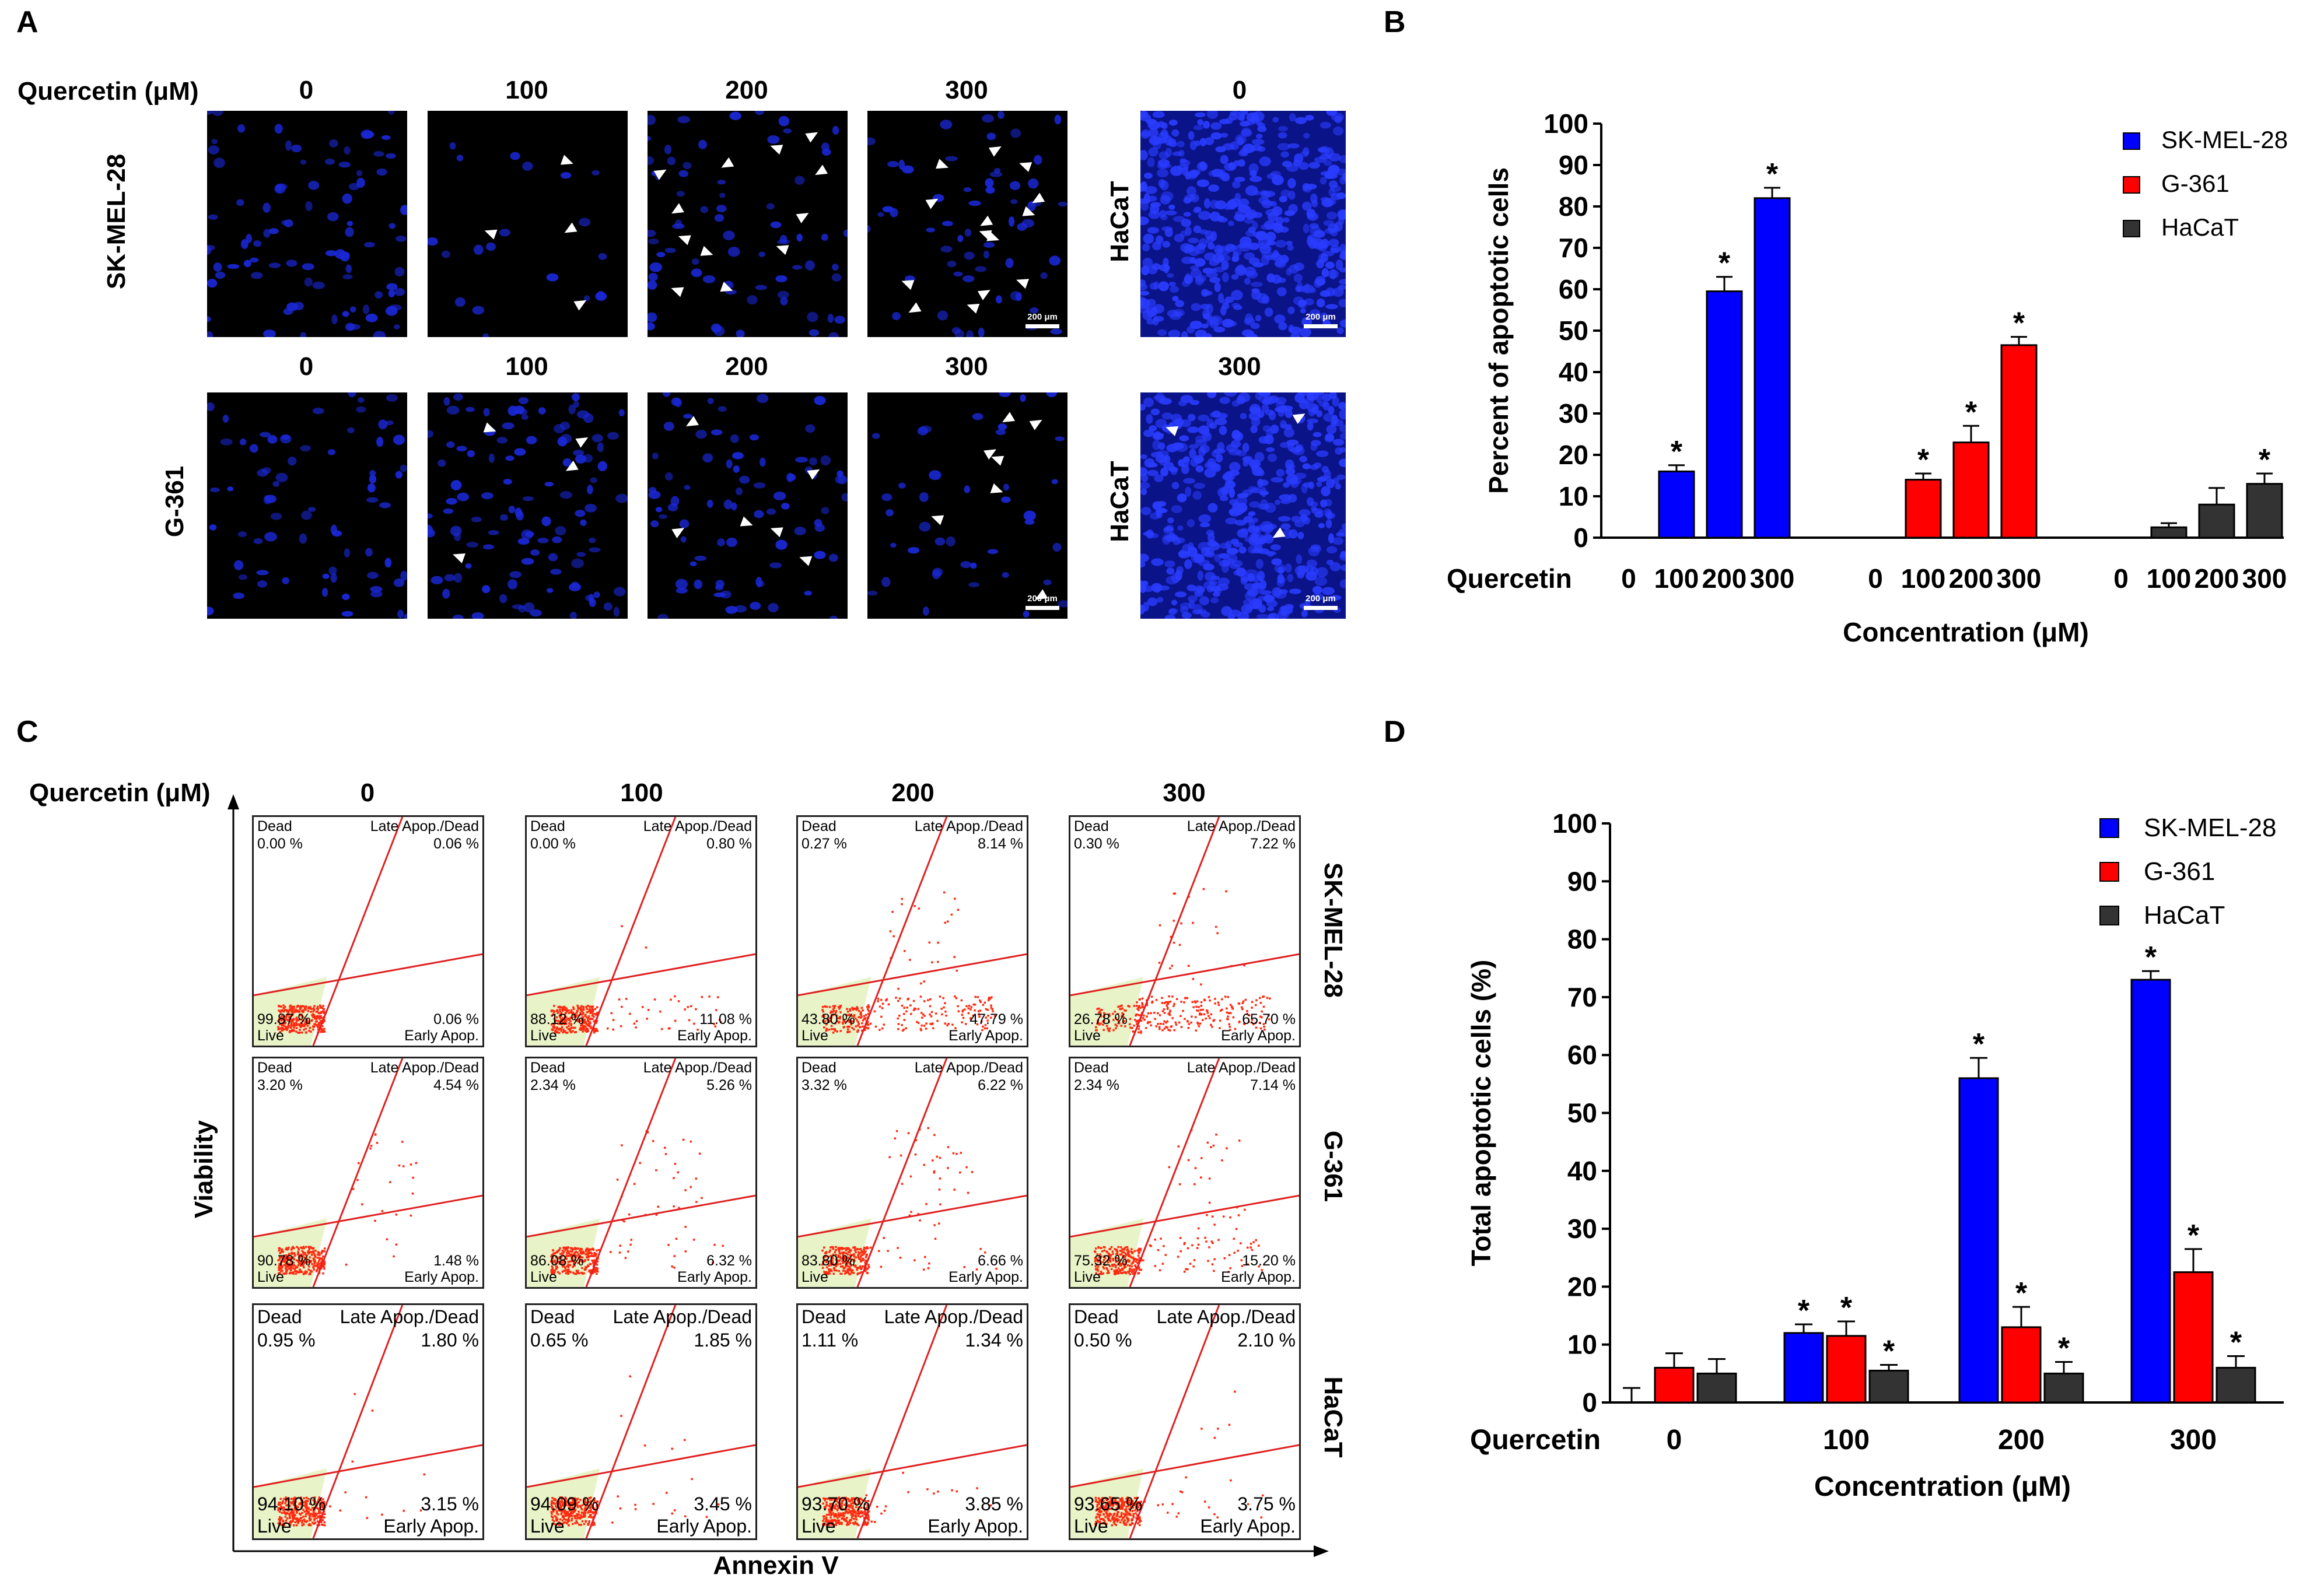  Describe the element at coordinates (528, 224) in the screenshot. I see `micrograph-r0-c1` at that location.